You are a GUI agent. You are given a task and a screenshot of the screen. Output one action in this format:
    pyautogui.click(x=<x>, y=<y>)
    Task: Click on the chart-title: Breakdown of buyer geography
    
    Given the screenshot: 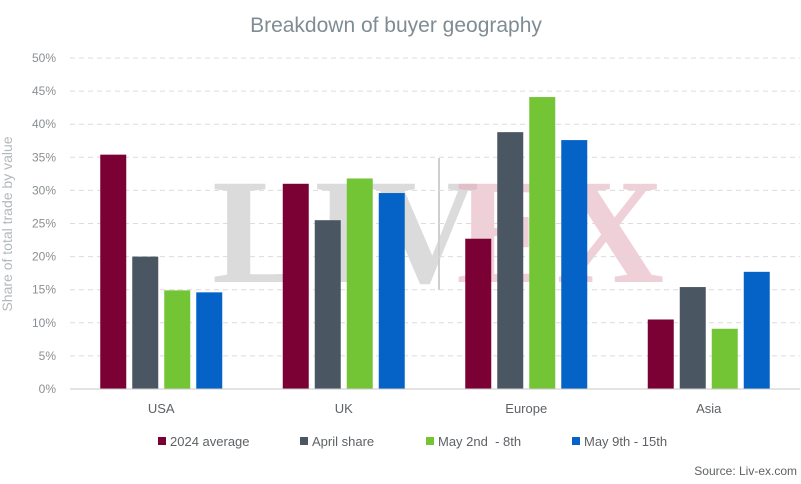 What is the action you would take?
    pyautogui.click(x=396, y=25)
    